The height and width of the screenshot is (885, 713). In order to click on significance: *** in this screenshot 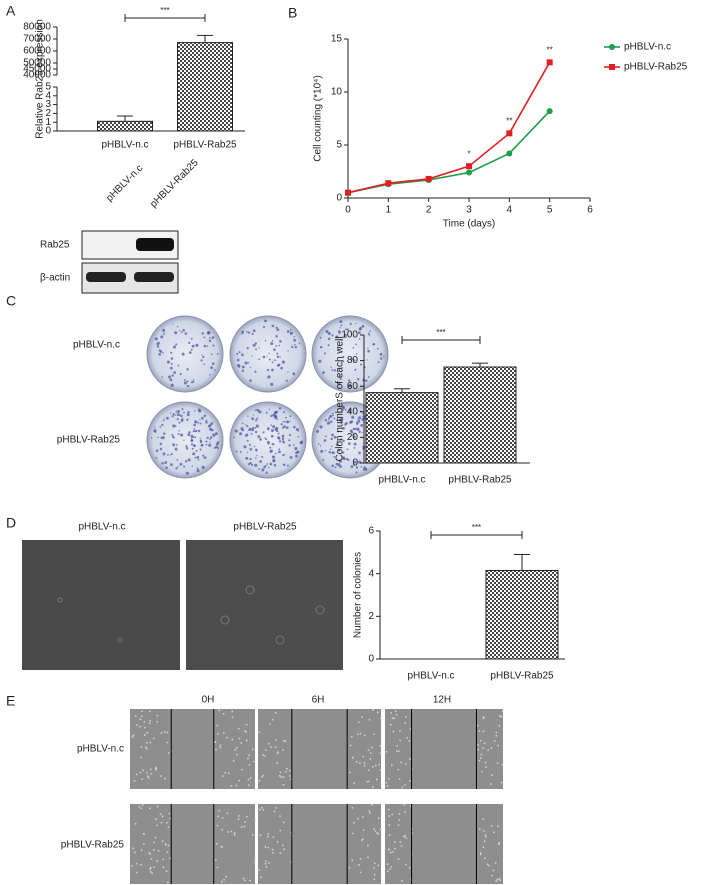, I will do `click(164, 10)`.